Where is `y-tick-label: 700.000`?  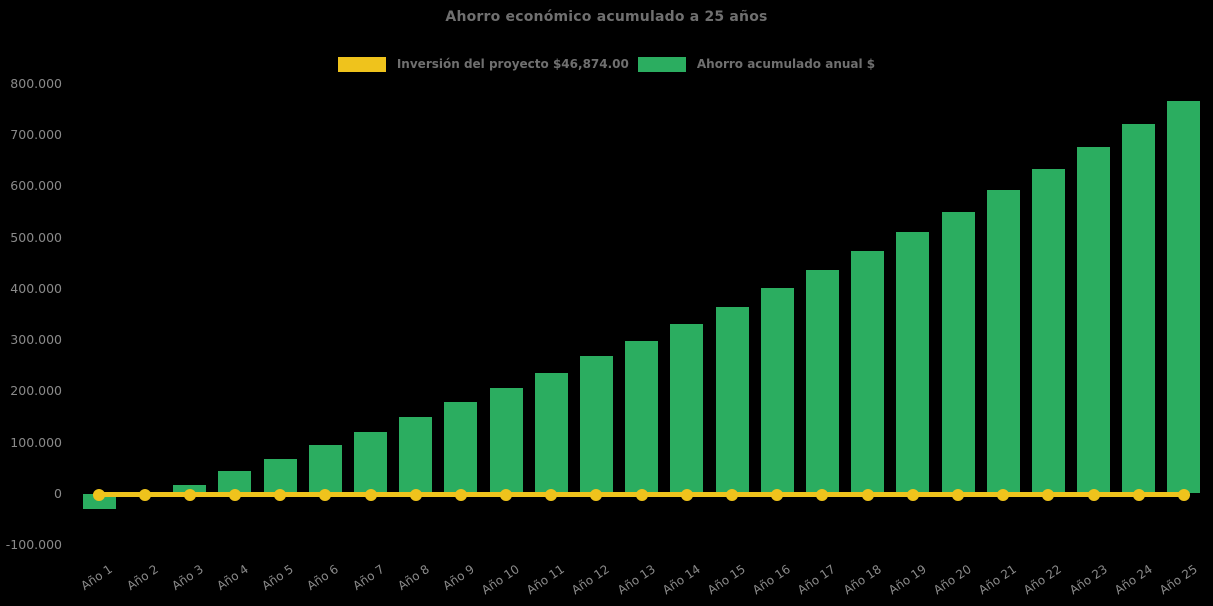
y-tick-label: 700.000 is located at coordinates (36, 134).